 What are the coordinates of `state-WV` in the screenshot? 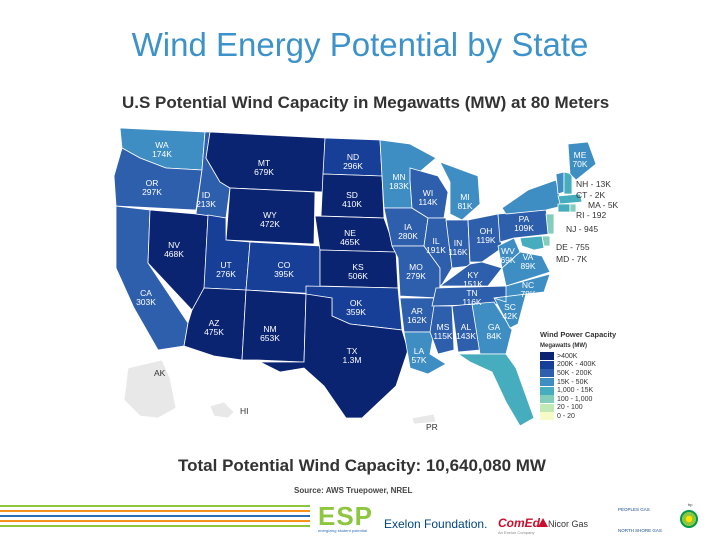 It's located at (509, 253).